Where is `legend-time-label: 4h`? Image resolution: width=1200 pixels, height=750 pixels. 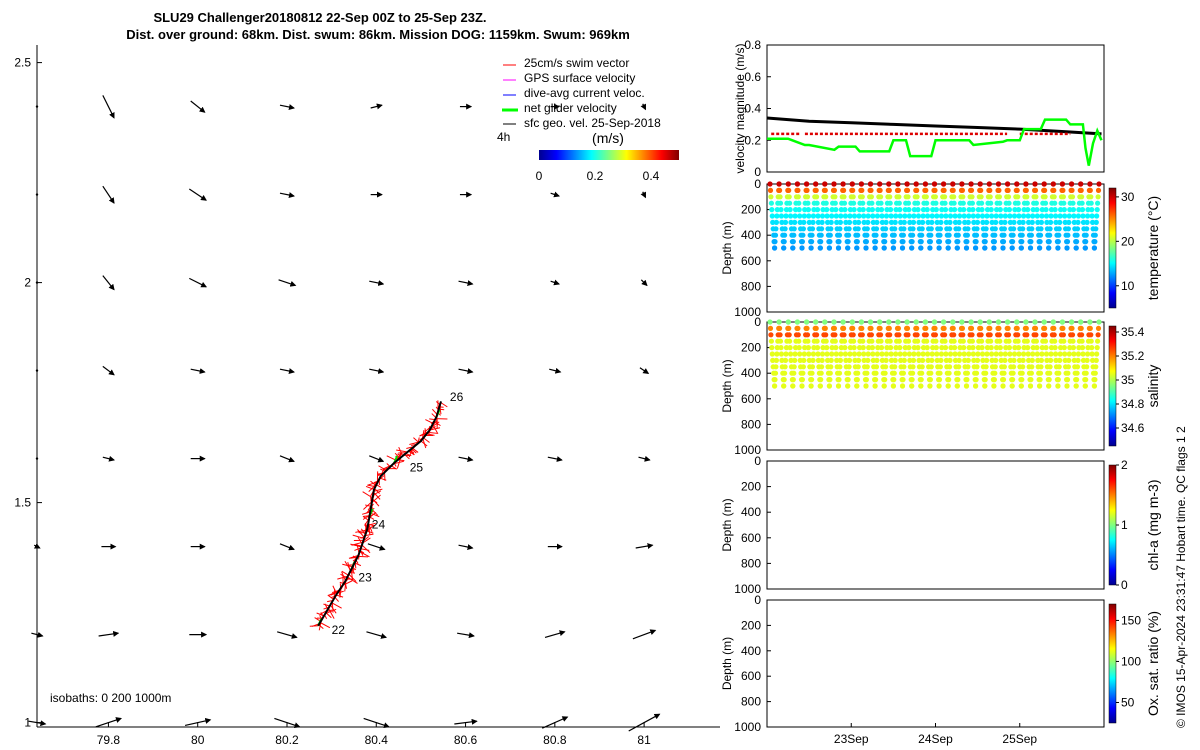
legend-time-label: 4h is located at coordinates (503, 137).